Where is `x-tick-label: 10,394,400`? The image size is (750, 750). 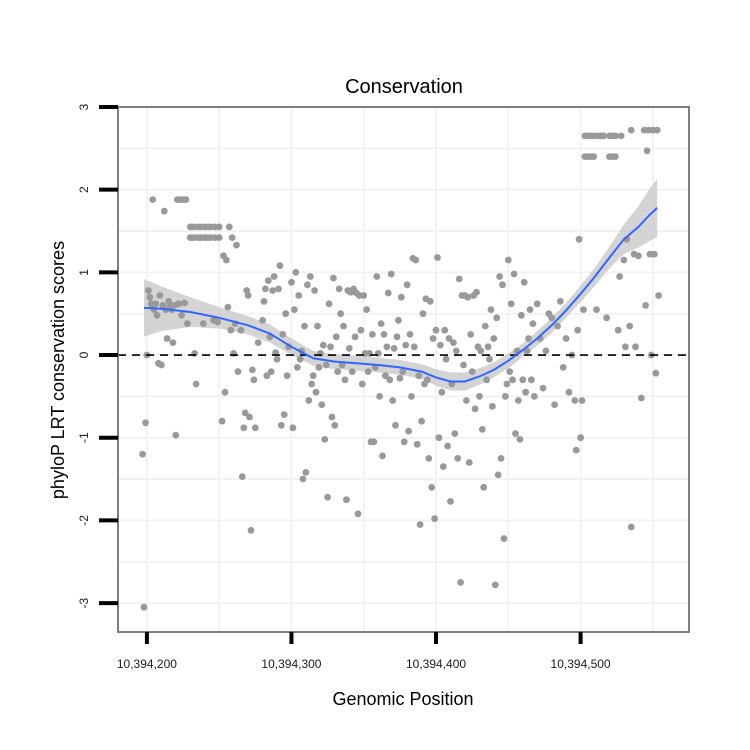
x-tick-label: 10,394,400 is located at coordinates (436, 664).